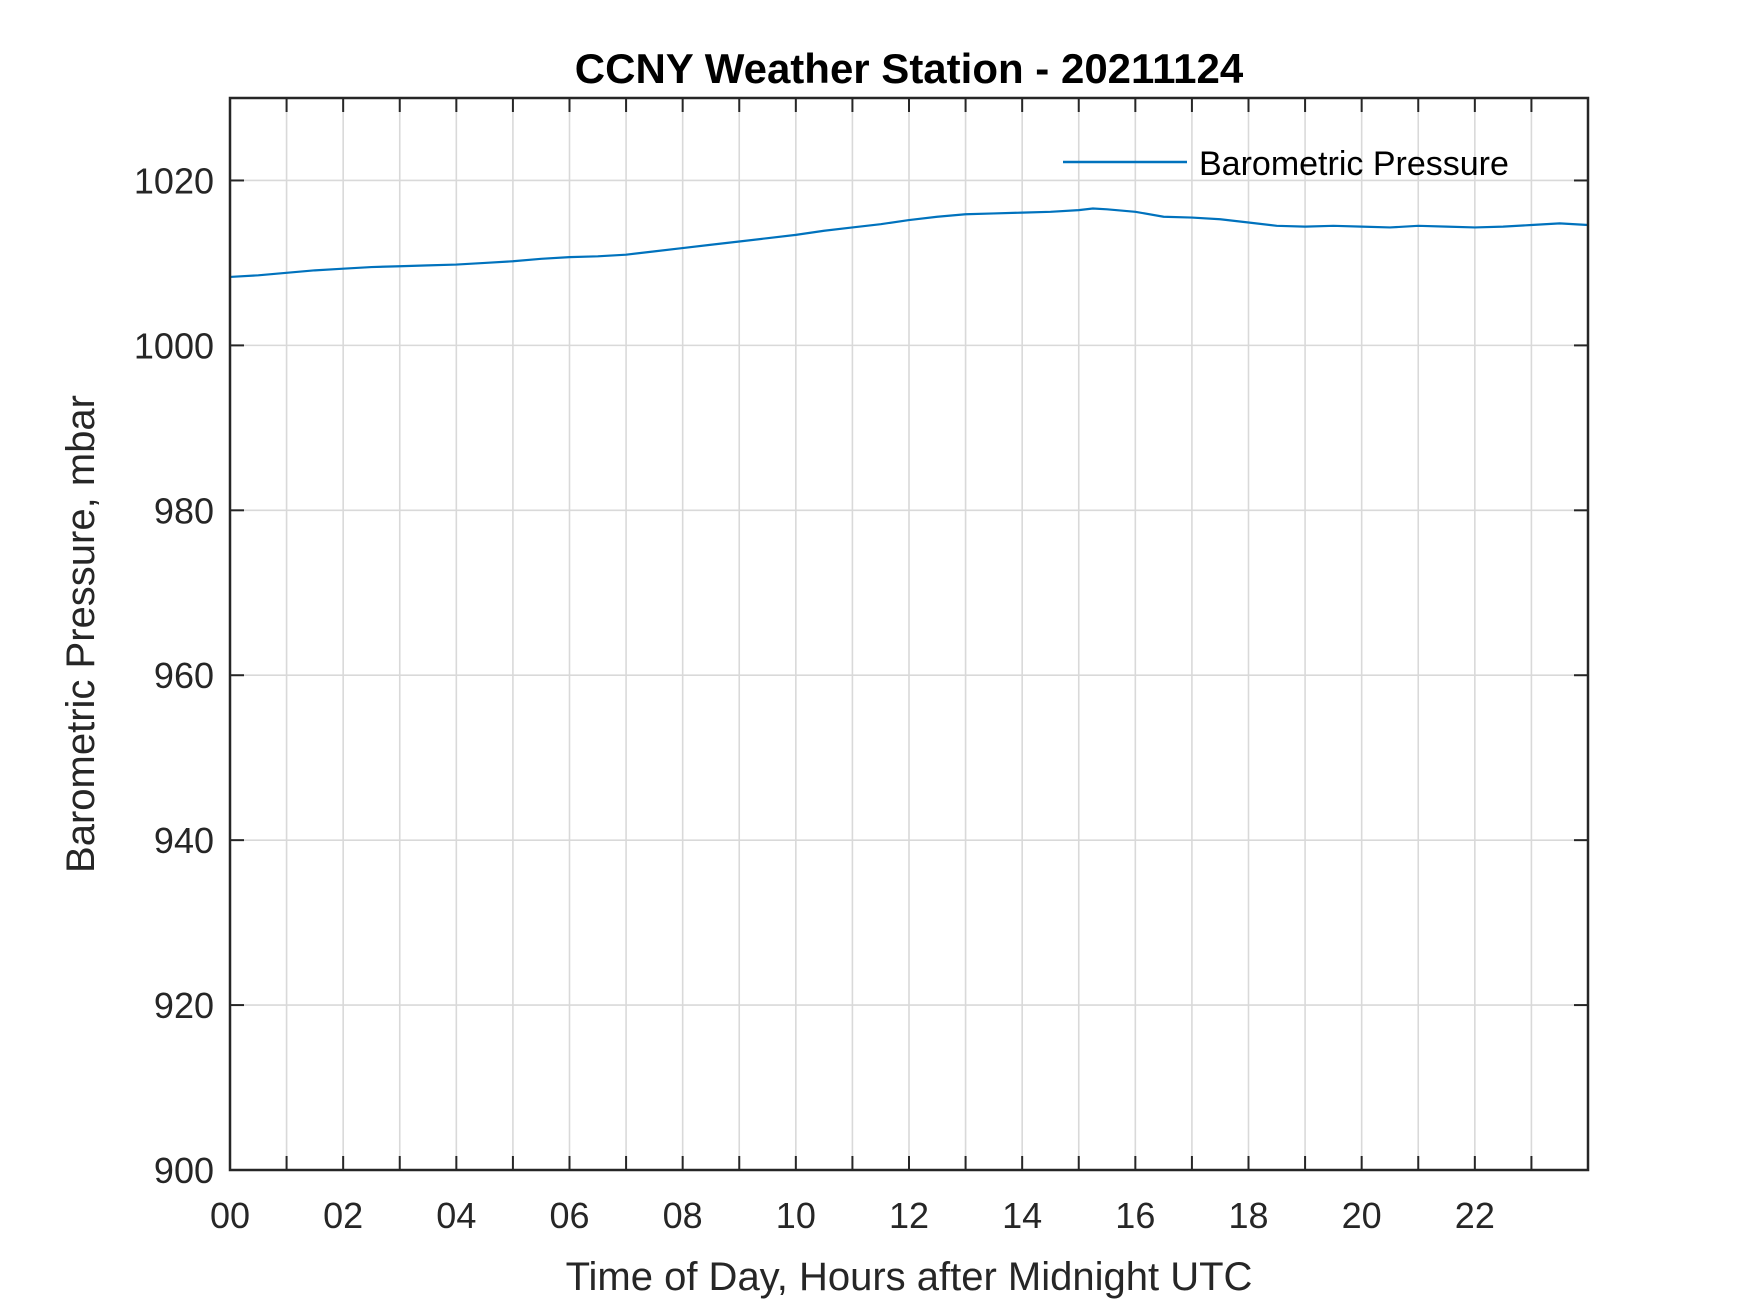 This screenshot has height=1313, width=1750. What do you see at coordinates (174, 180) in the screenshot?
I see `y-tick-label: 1020` at bounding box center [174, 180].